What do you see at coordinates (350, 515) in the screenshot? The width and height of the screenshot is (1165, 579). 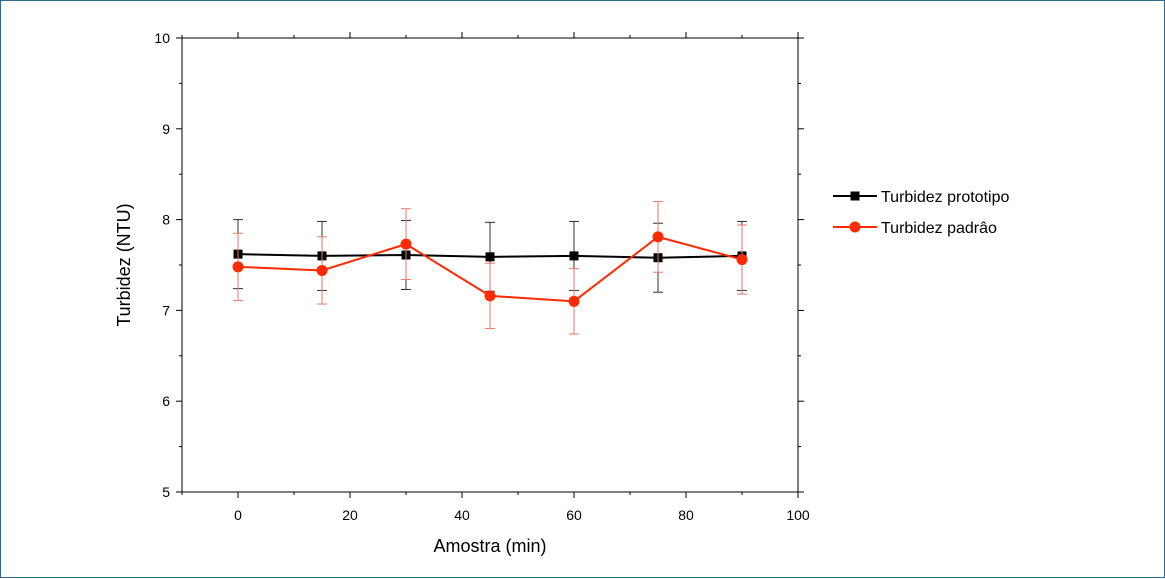 I see `x-tick-label: 20` at bounding box center [350, 515].